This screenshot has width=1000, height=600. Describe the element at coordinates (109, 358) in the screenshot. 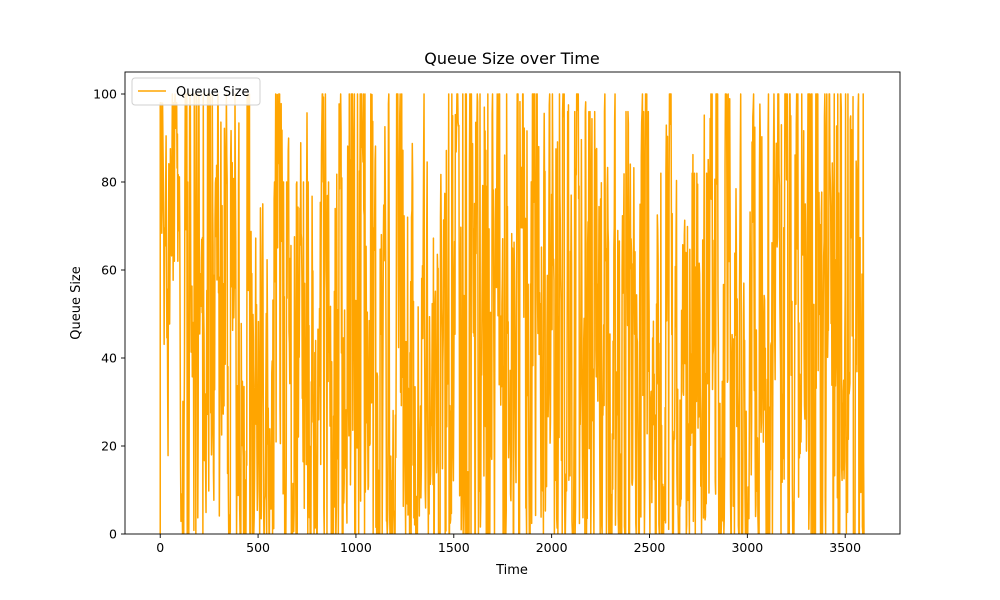

I see `y-tick-label: 40` at that location.